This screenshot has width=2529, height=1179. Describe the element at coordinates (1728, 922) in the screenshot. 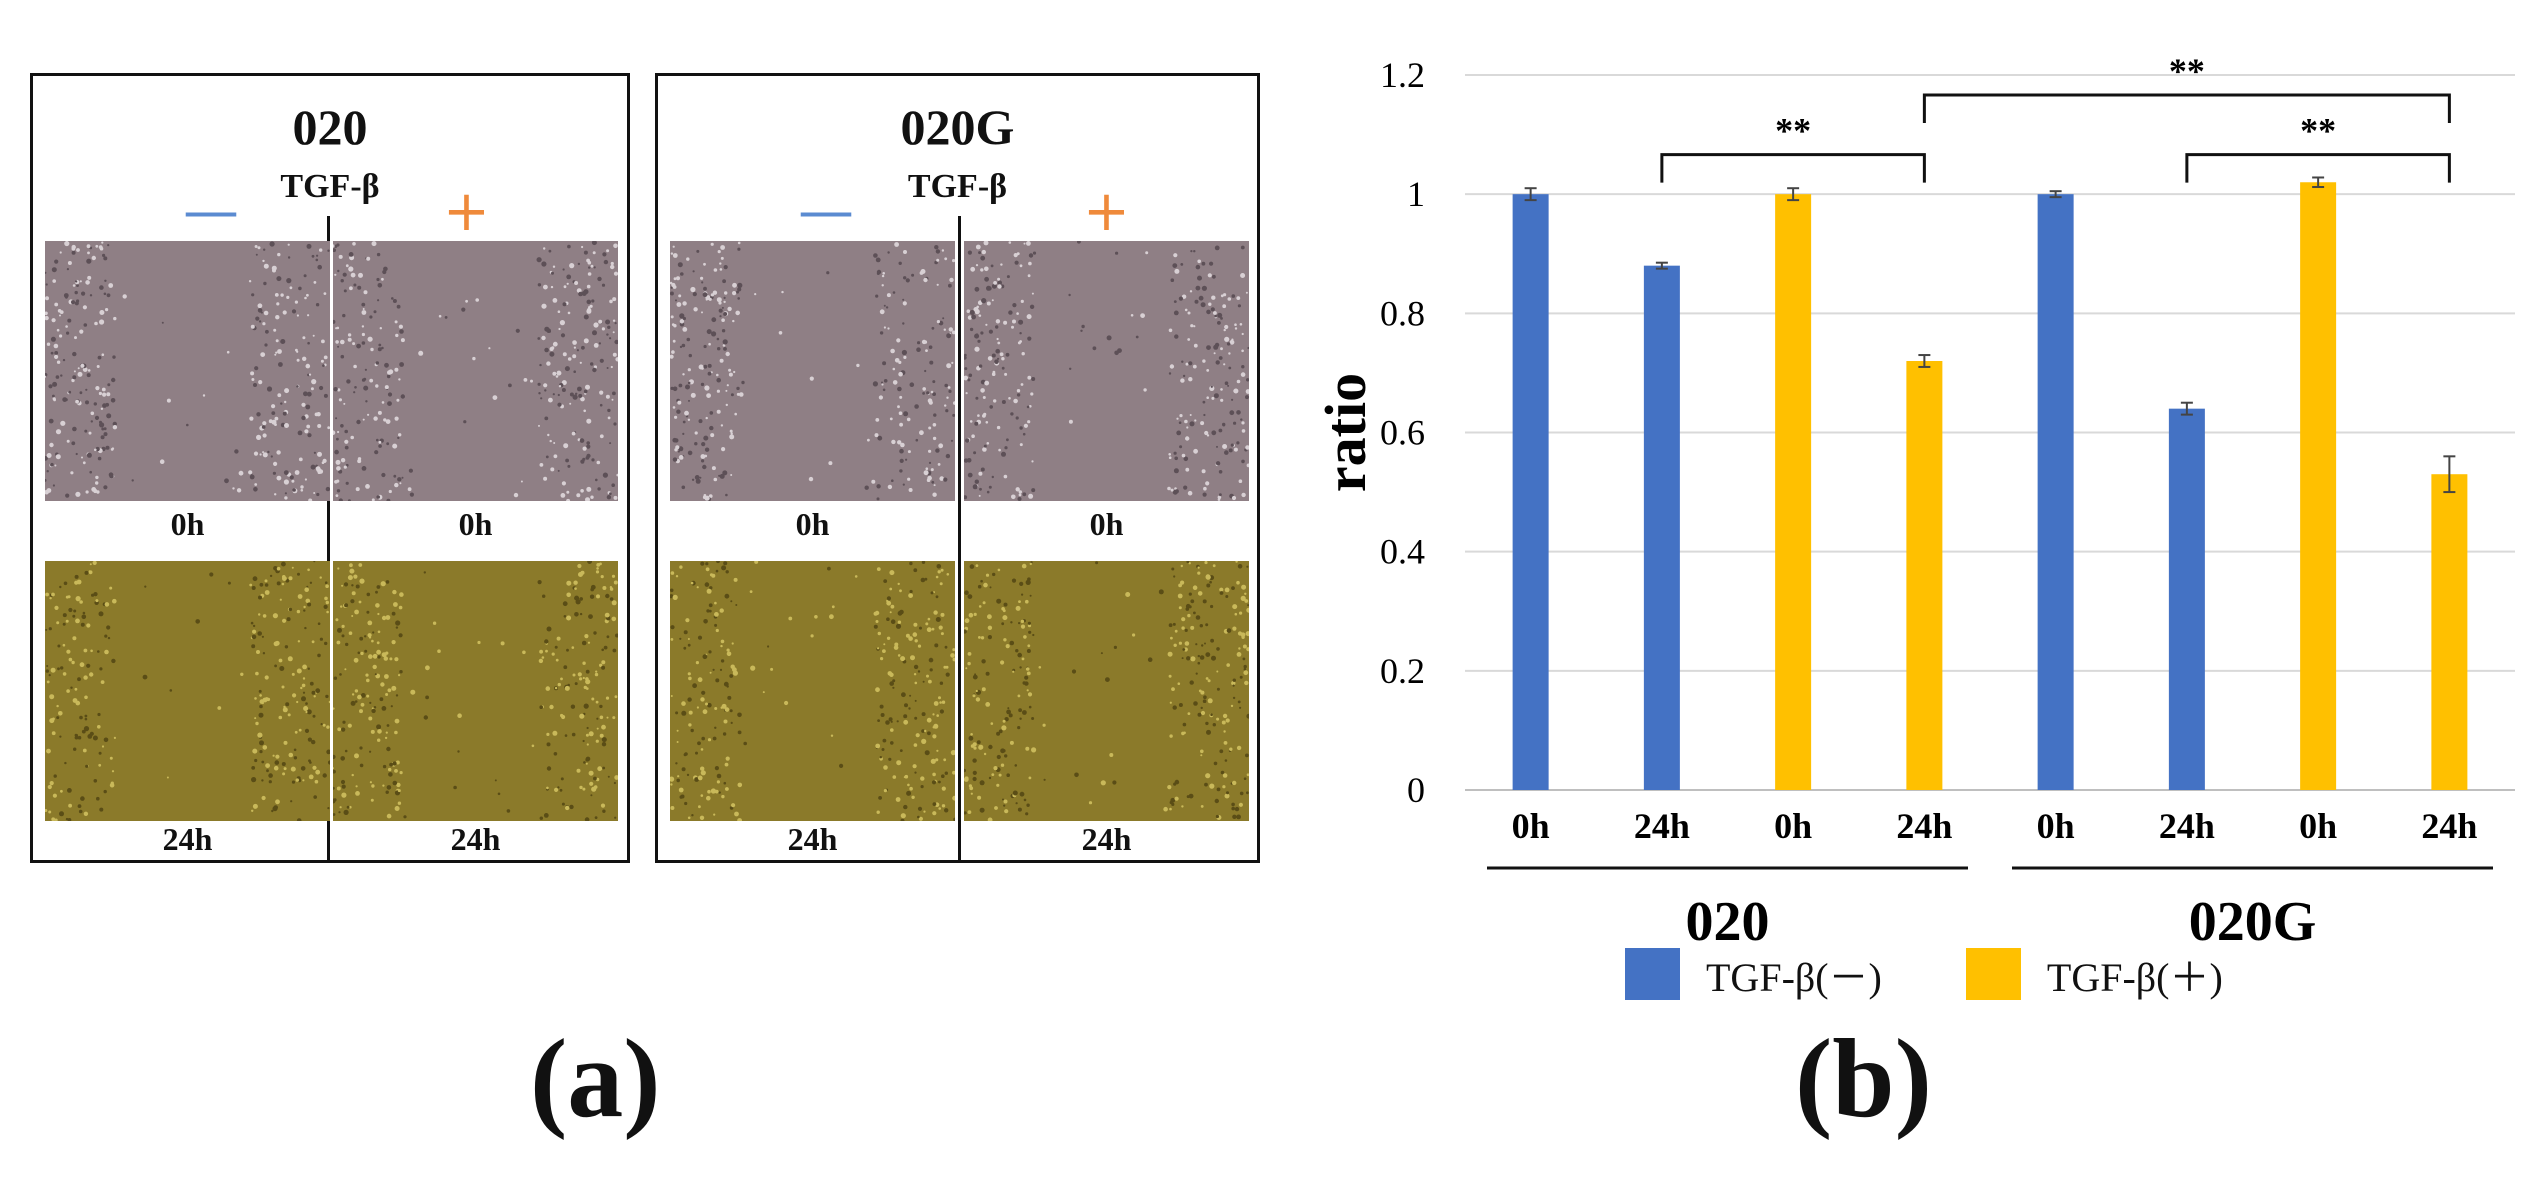

I see `group-label: 020` at that location.